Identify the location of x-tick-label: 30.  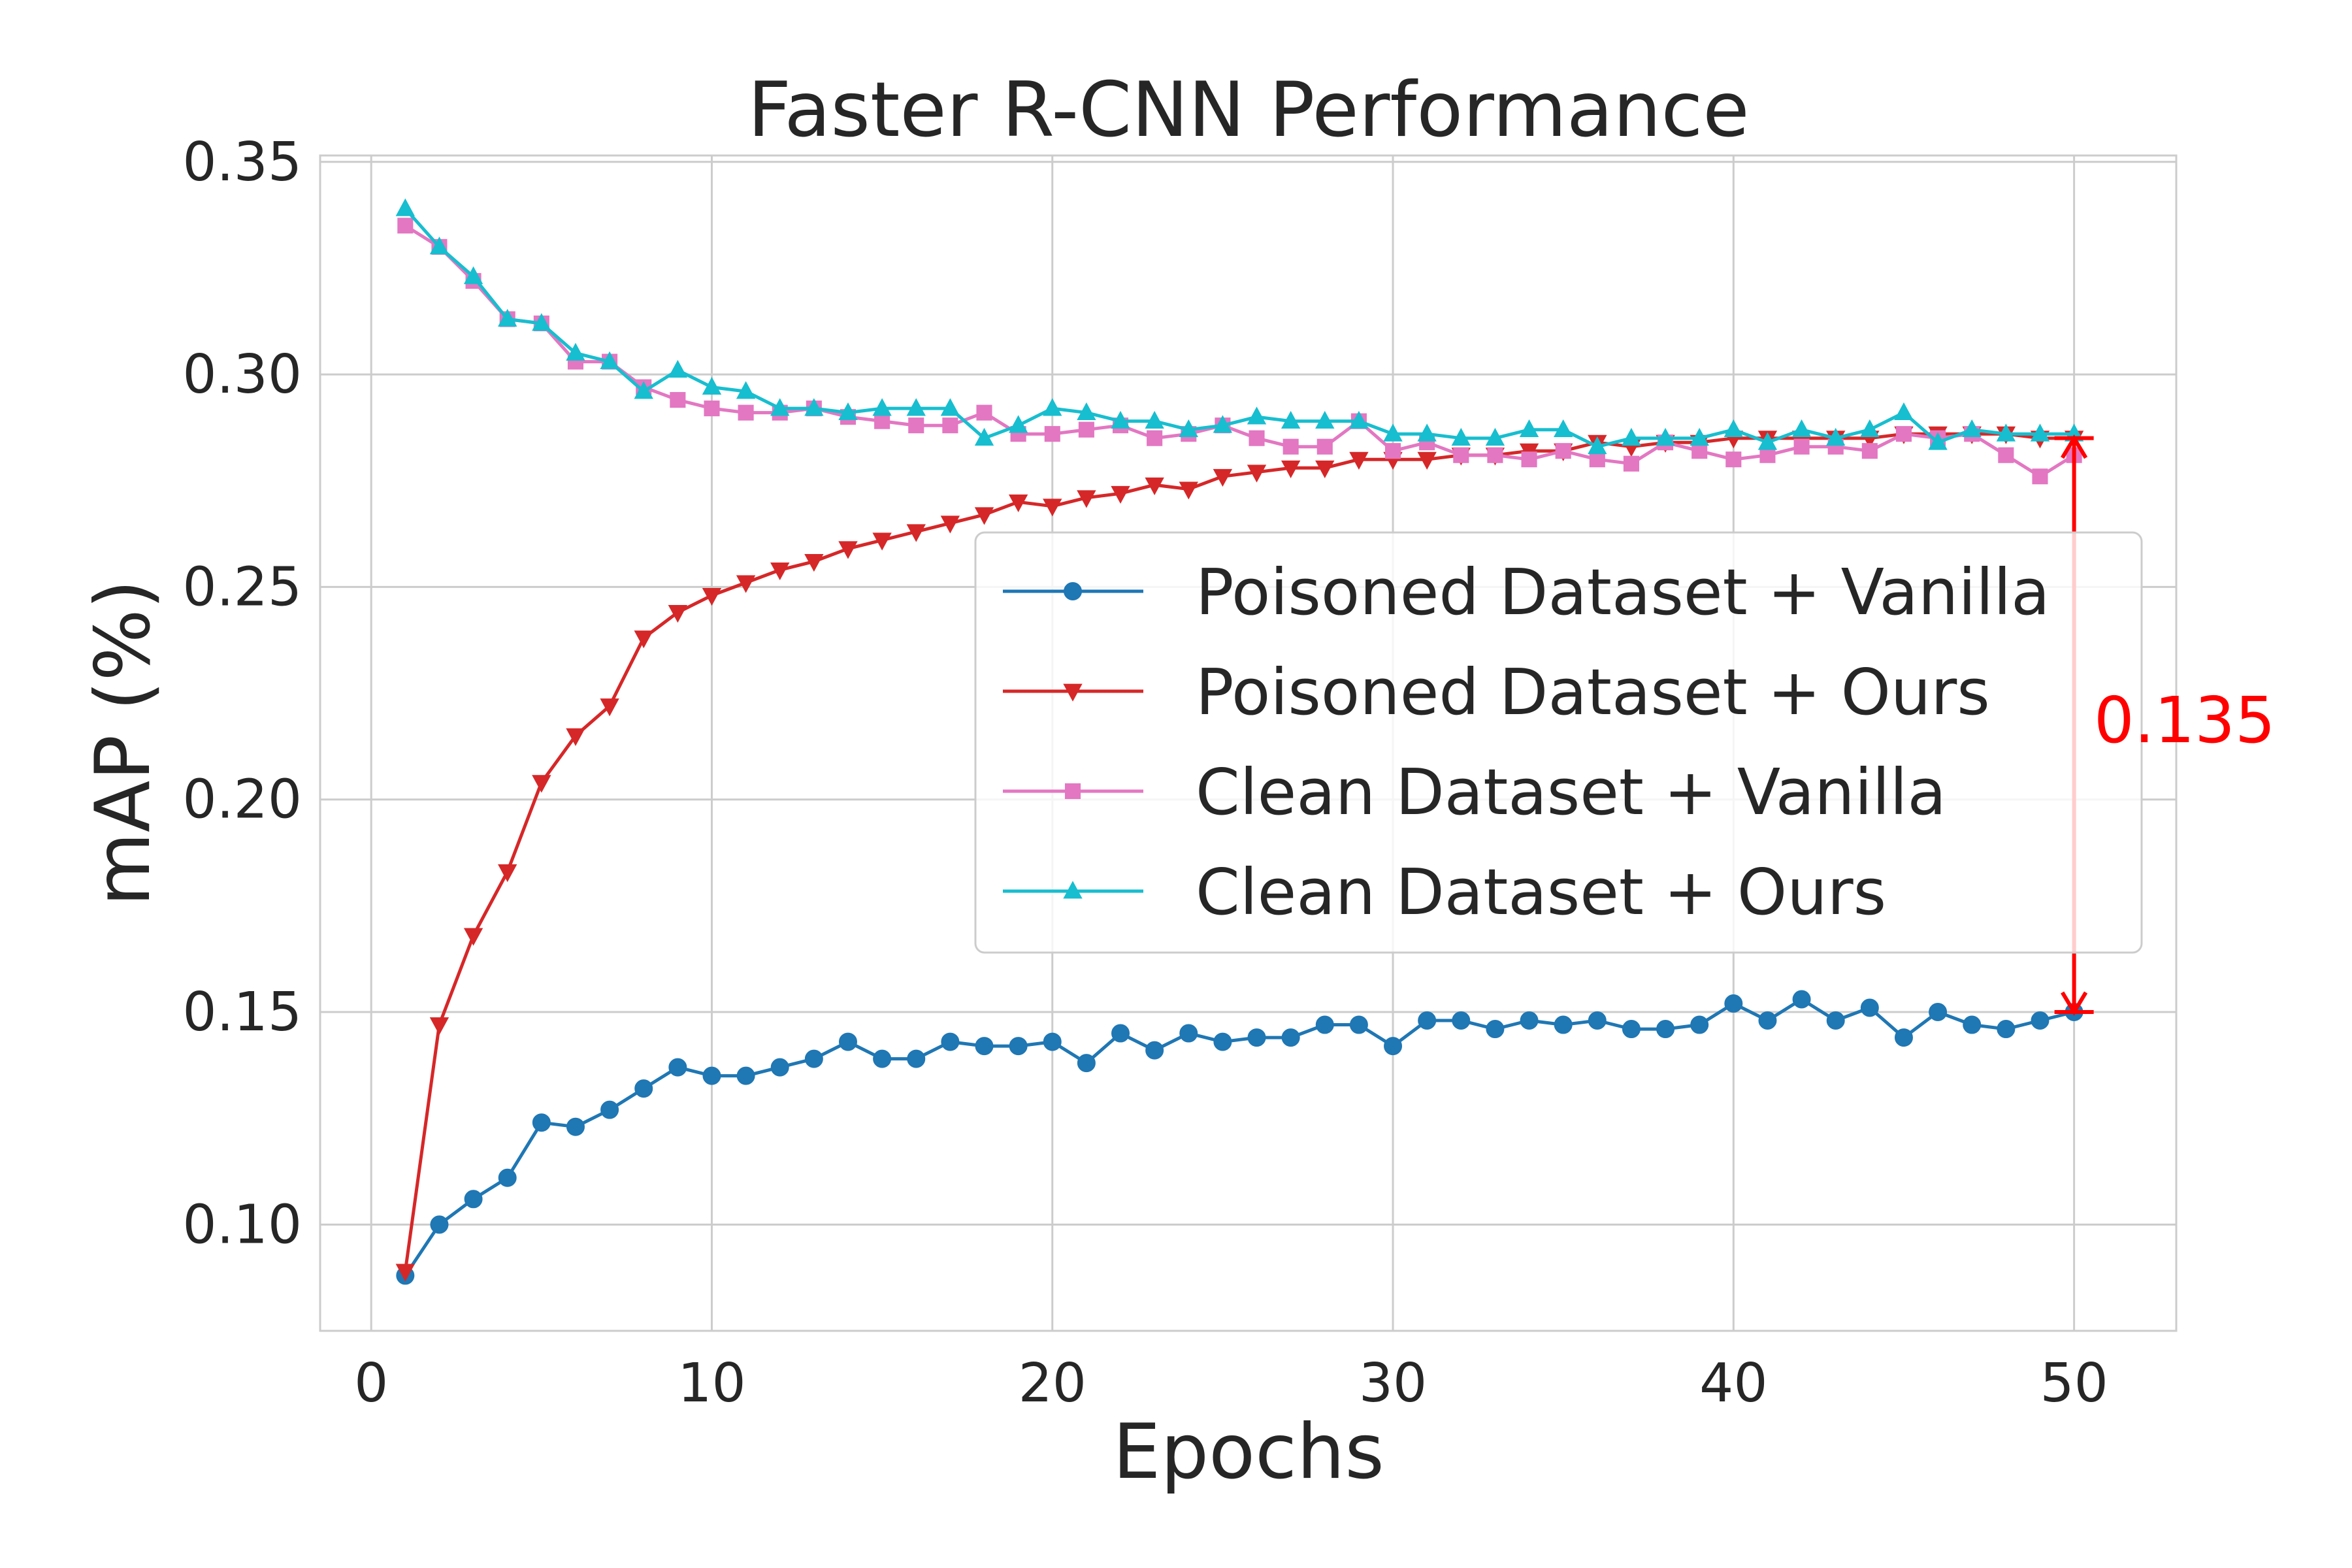
(1393, 1383).